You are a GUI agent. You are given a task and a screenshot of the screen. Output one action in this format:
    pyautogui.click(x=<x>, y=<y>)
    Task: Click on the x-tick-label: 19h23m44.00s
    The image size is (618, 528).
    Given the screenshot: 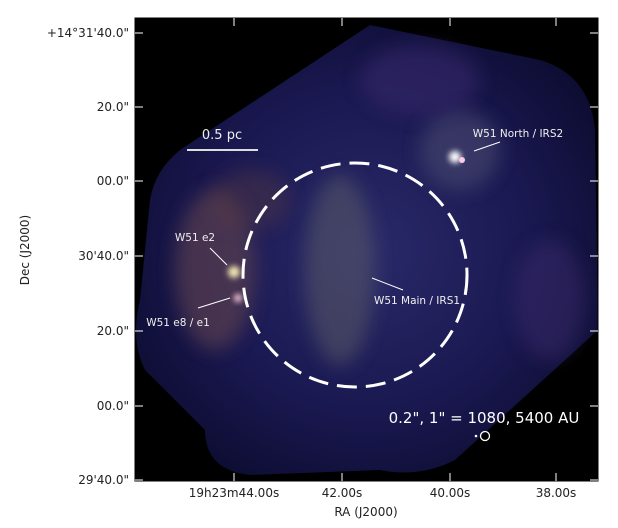 What is the action you would take?
    pyautogui.click(x=234, y=493)
    